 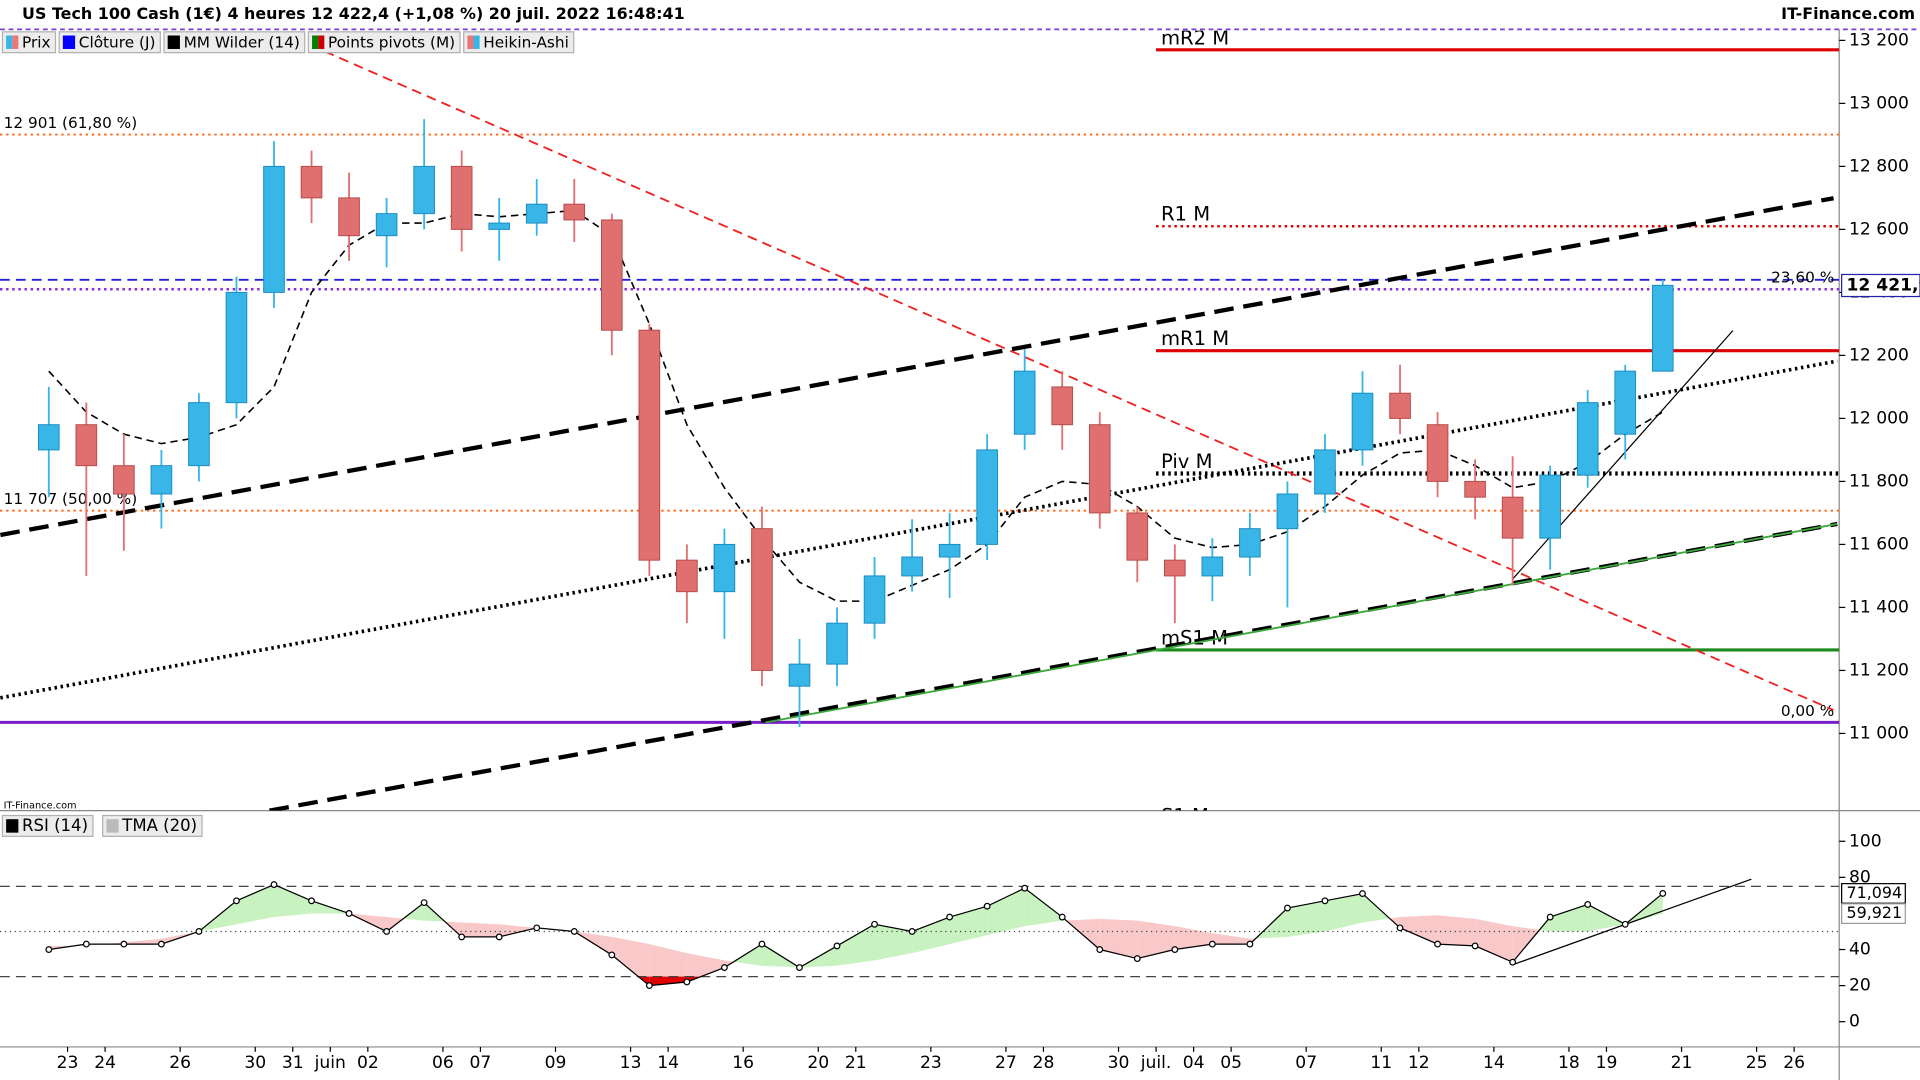 I want to click on end-label-box, so click(x=1873, y=913).